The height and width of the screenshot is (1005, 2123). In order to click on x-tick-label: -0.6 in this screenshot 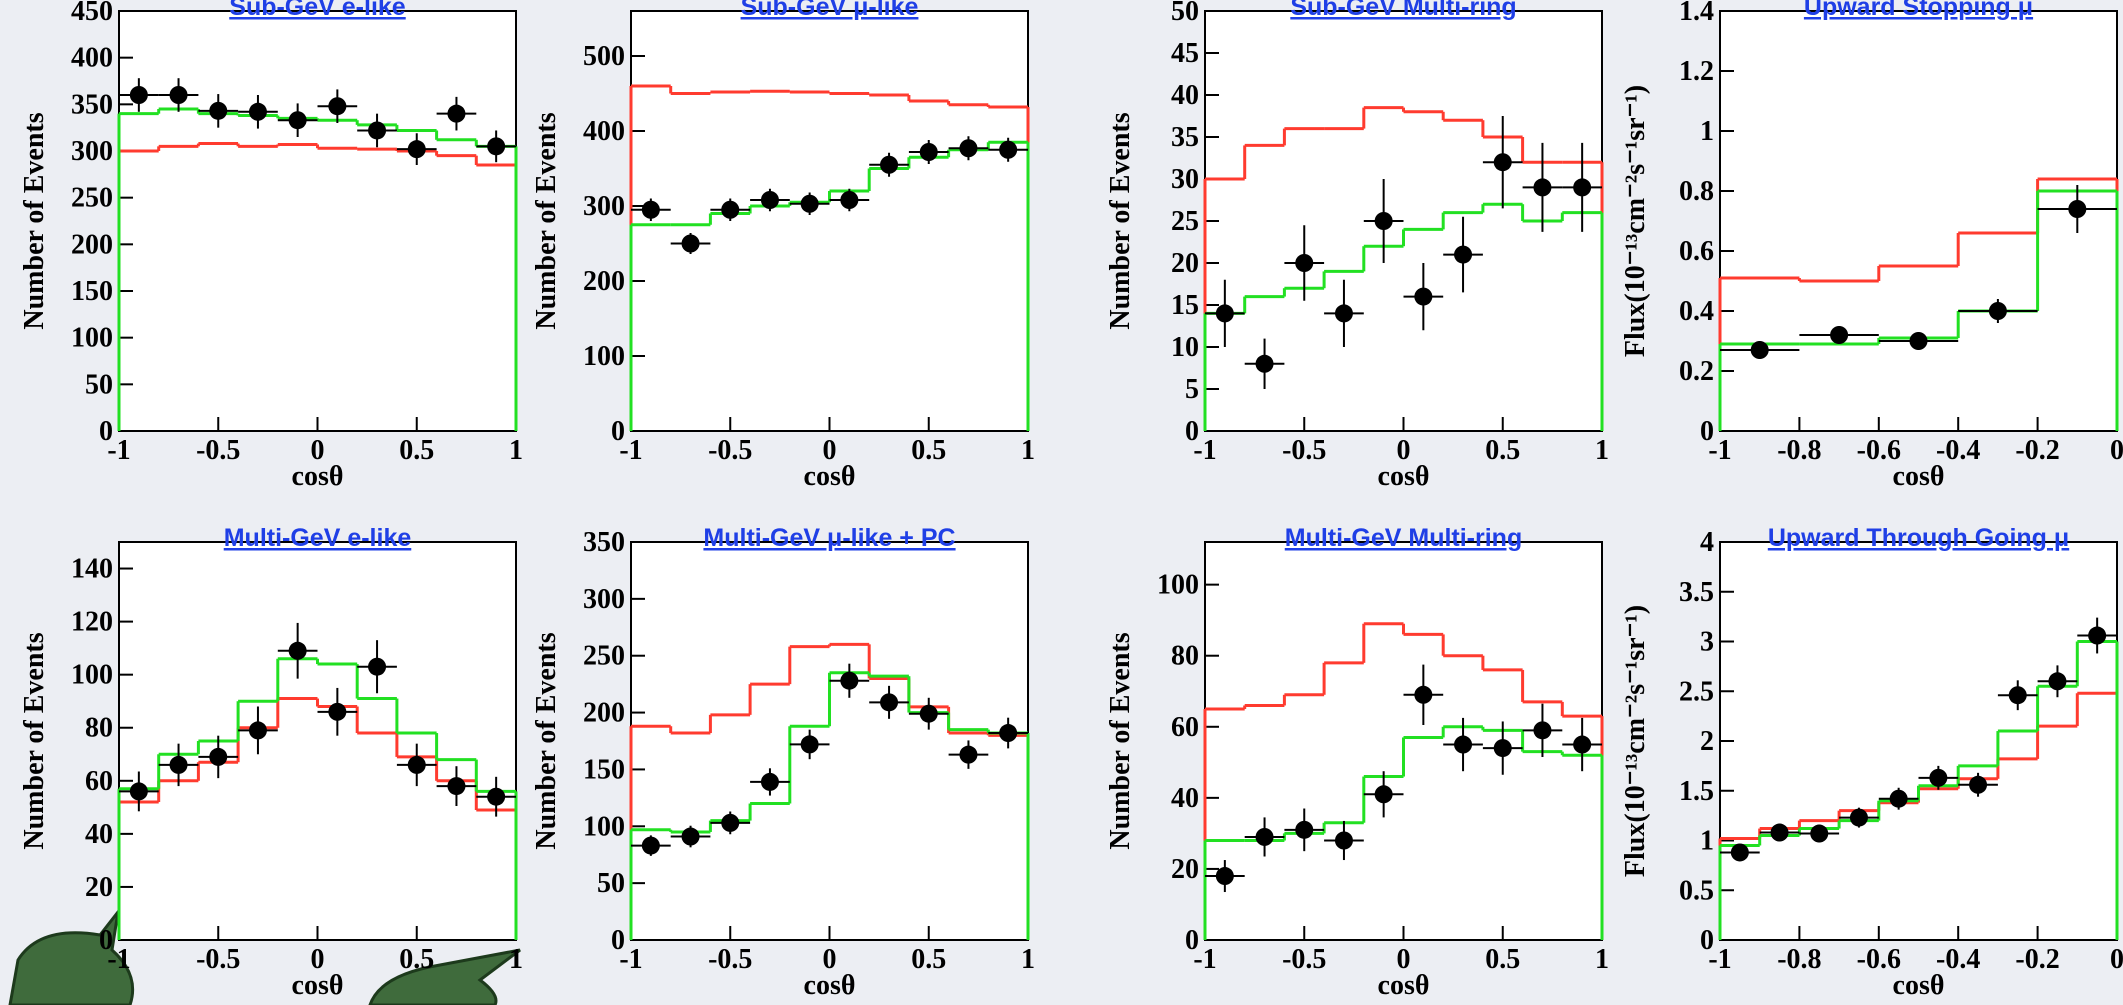, I will do `click(1879, 959)`.